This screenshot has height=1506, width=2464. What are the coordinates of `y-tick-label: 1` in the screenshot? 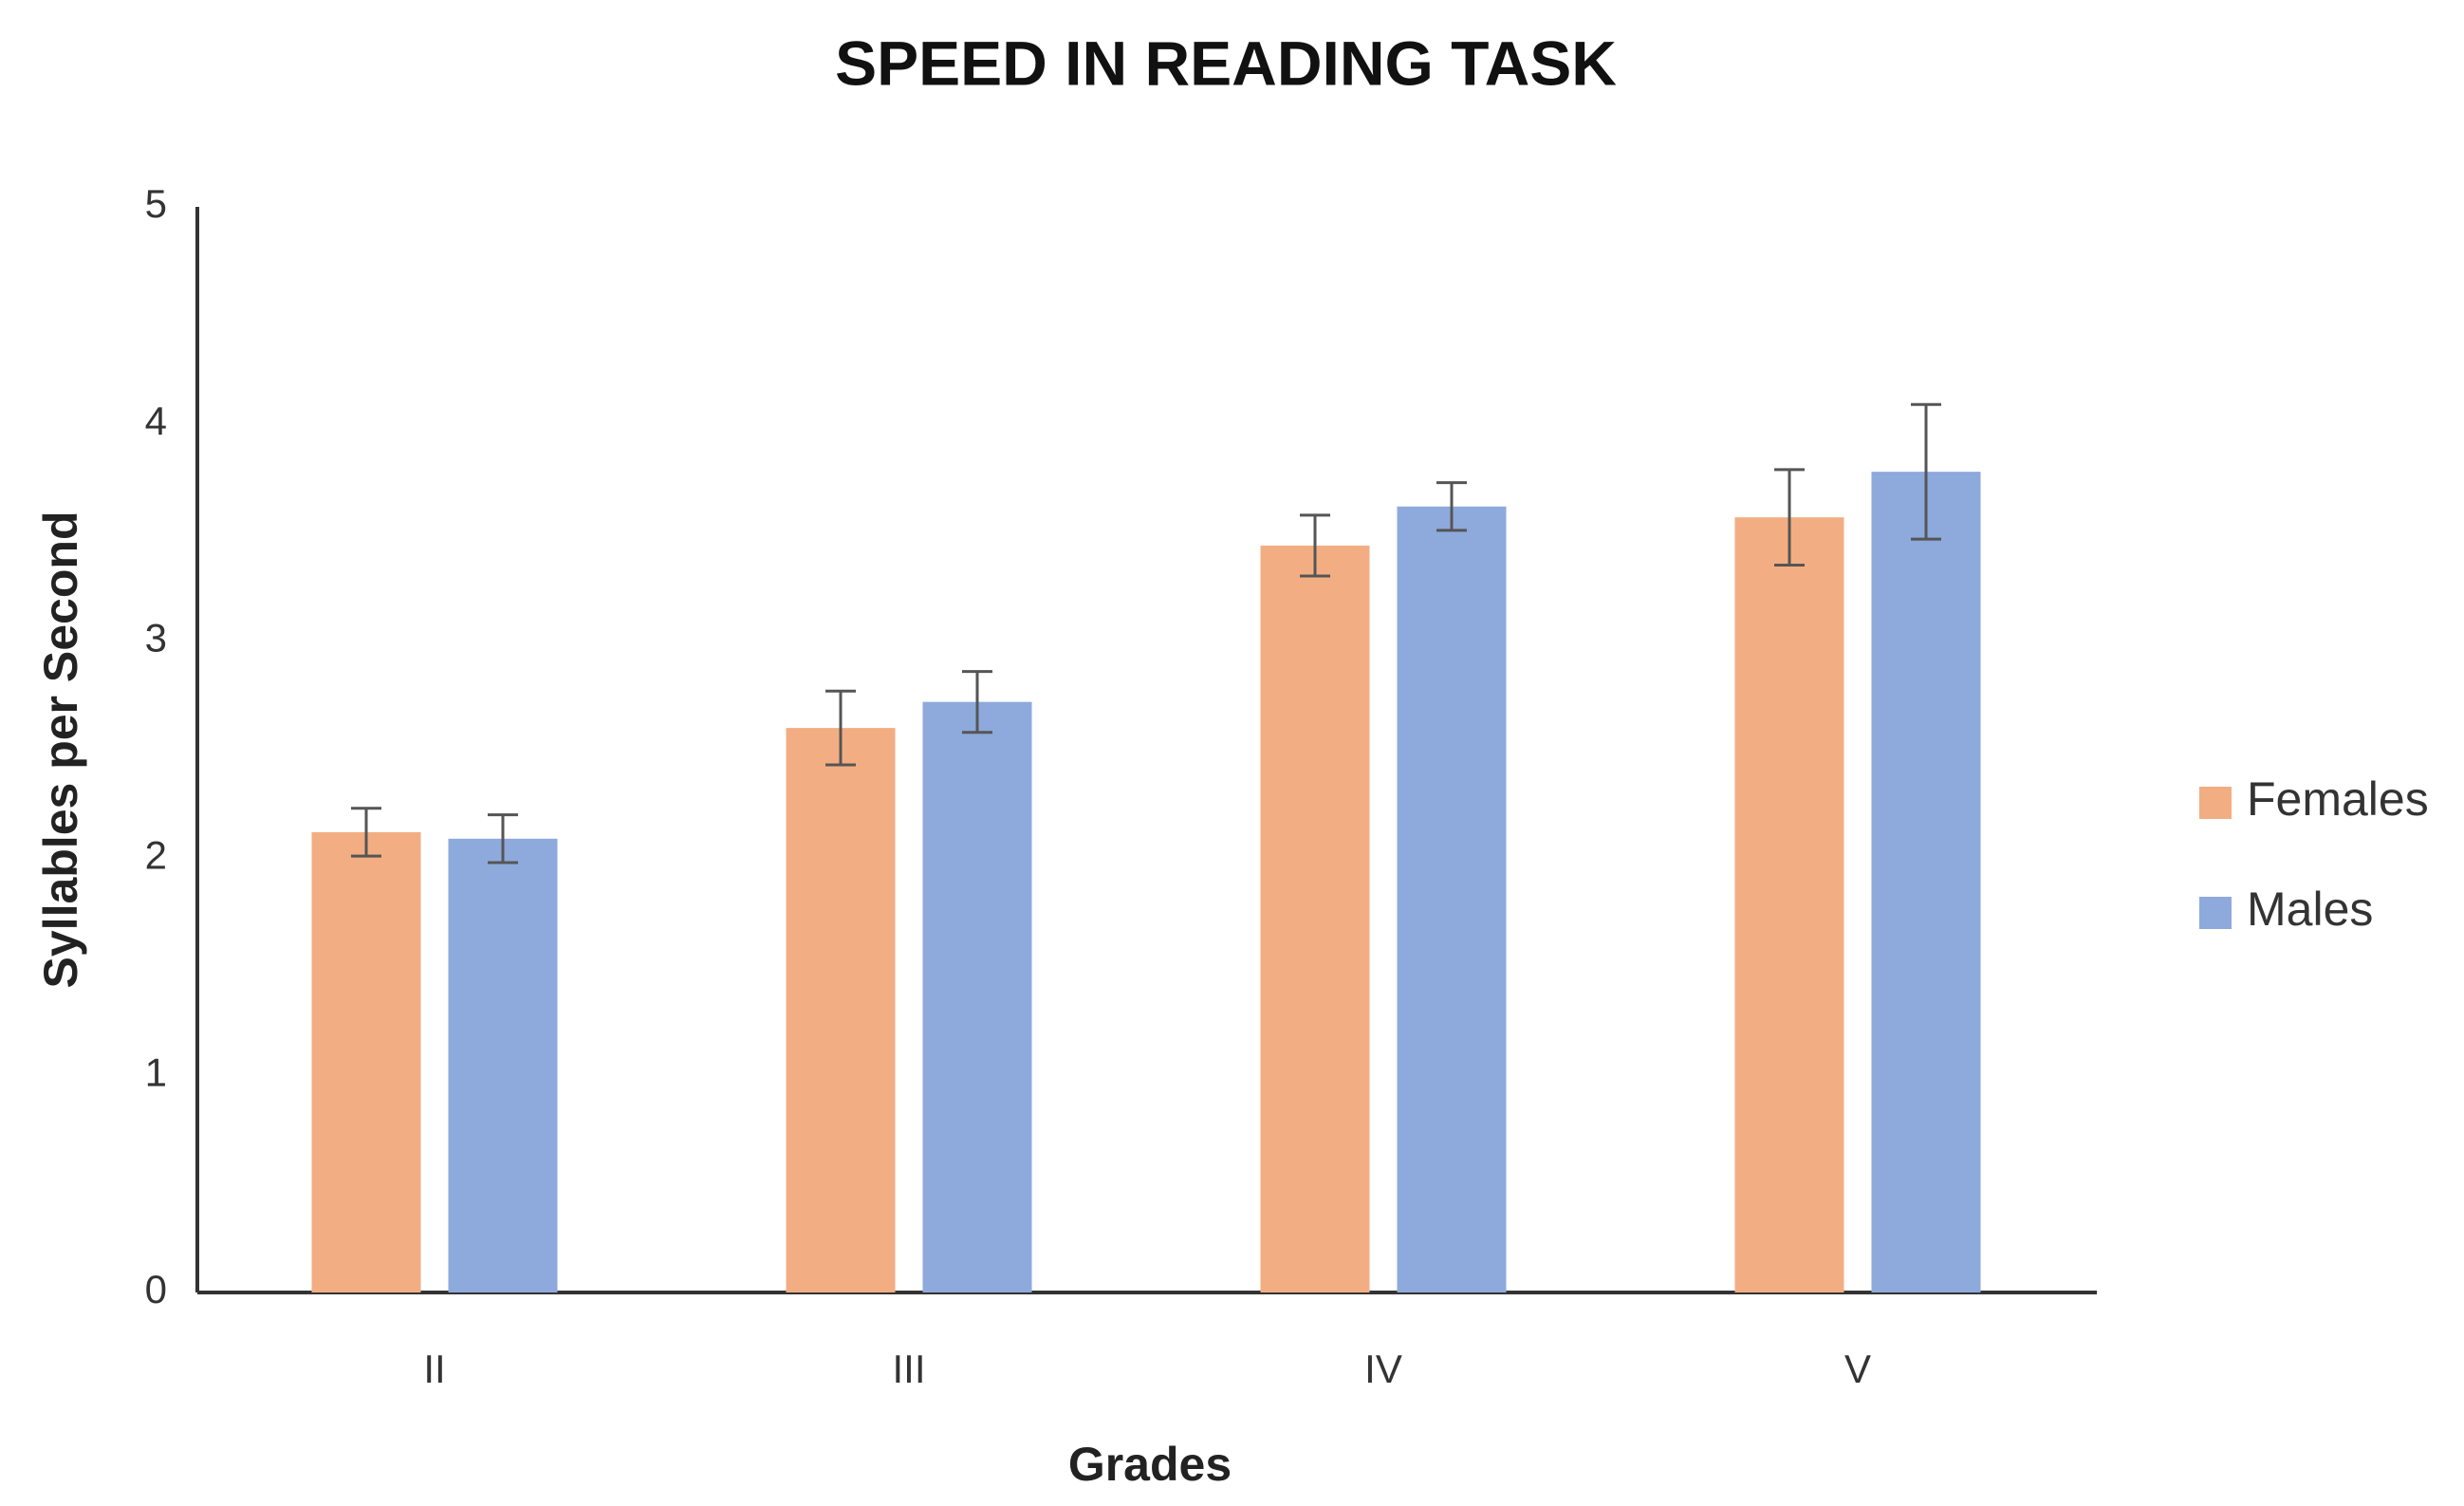 It's located at (156, 1072).